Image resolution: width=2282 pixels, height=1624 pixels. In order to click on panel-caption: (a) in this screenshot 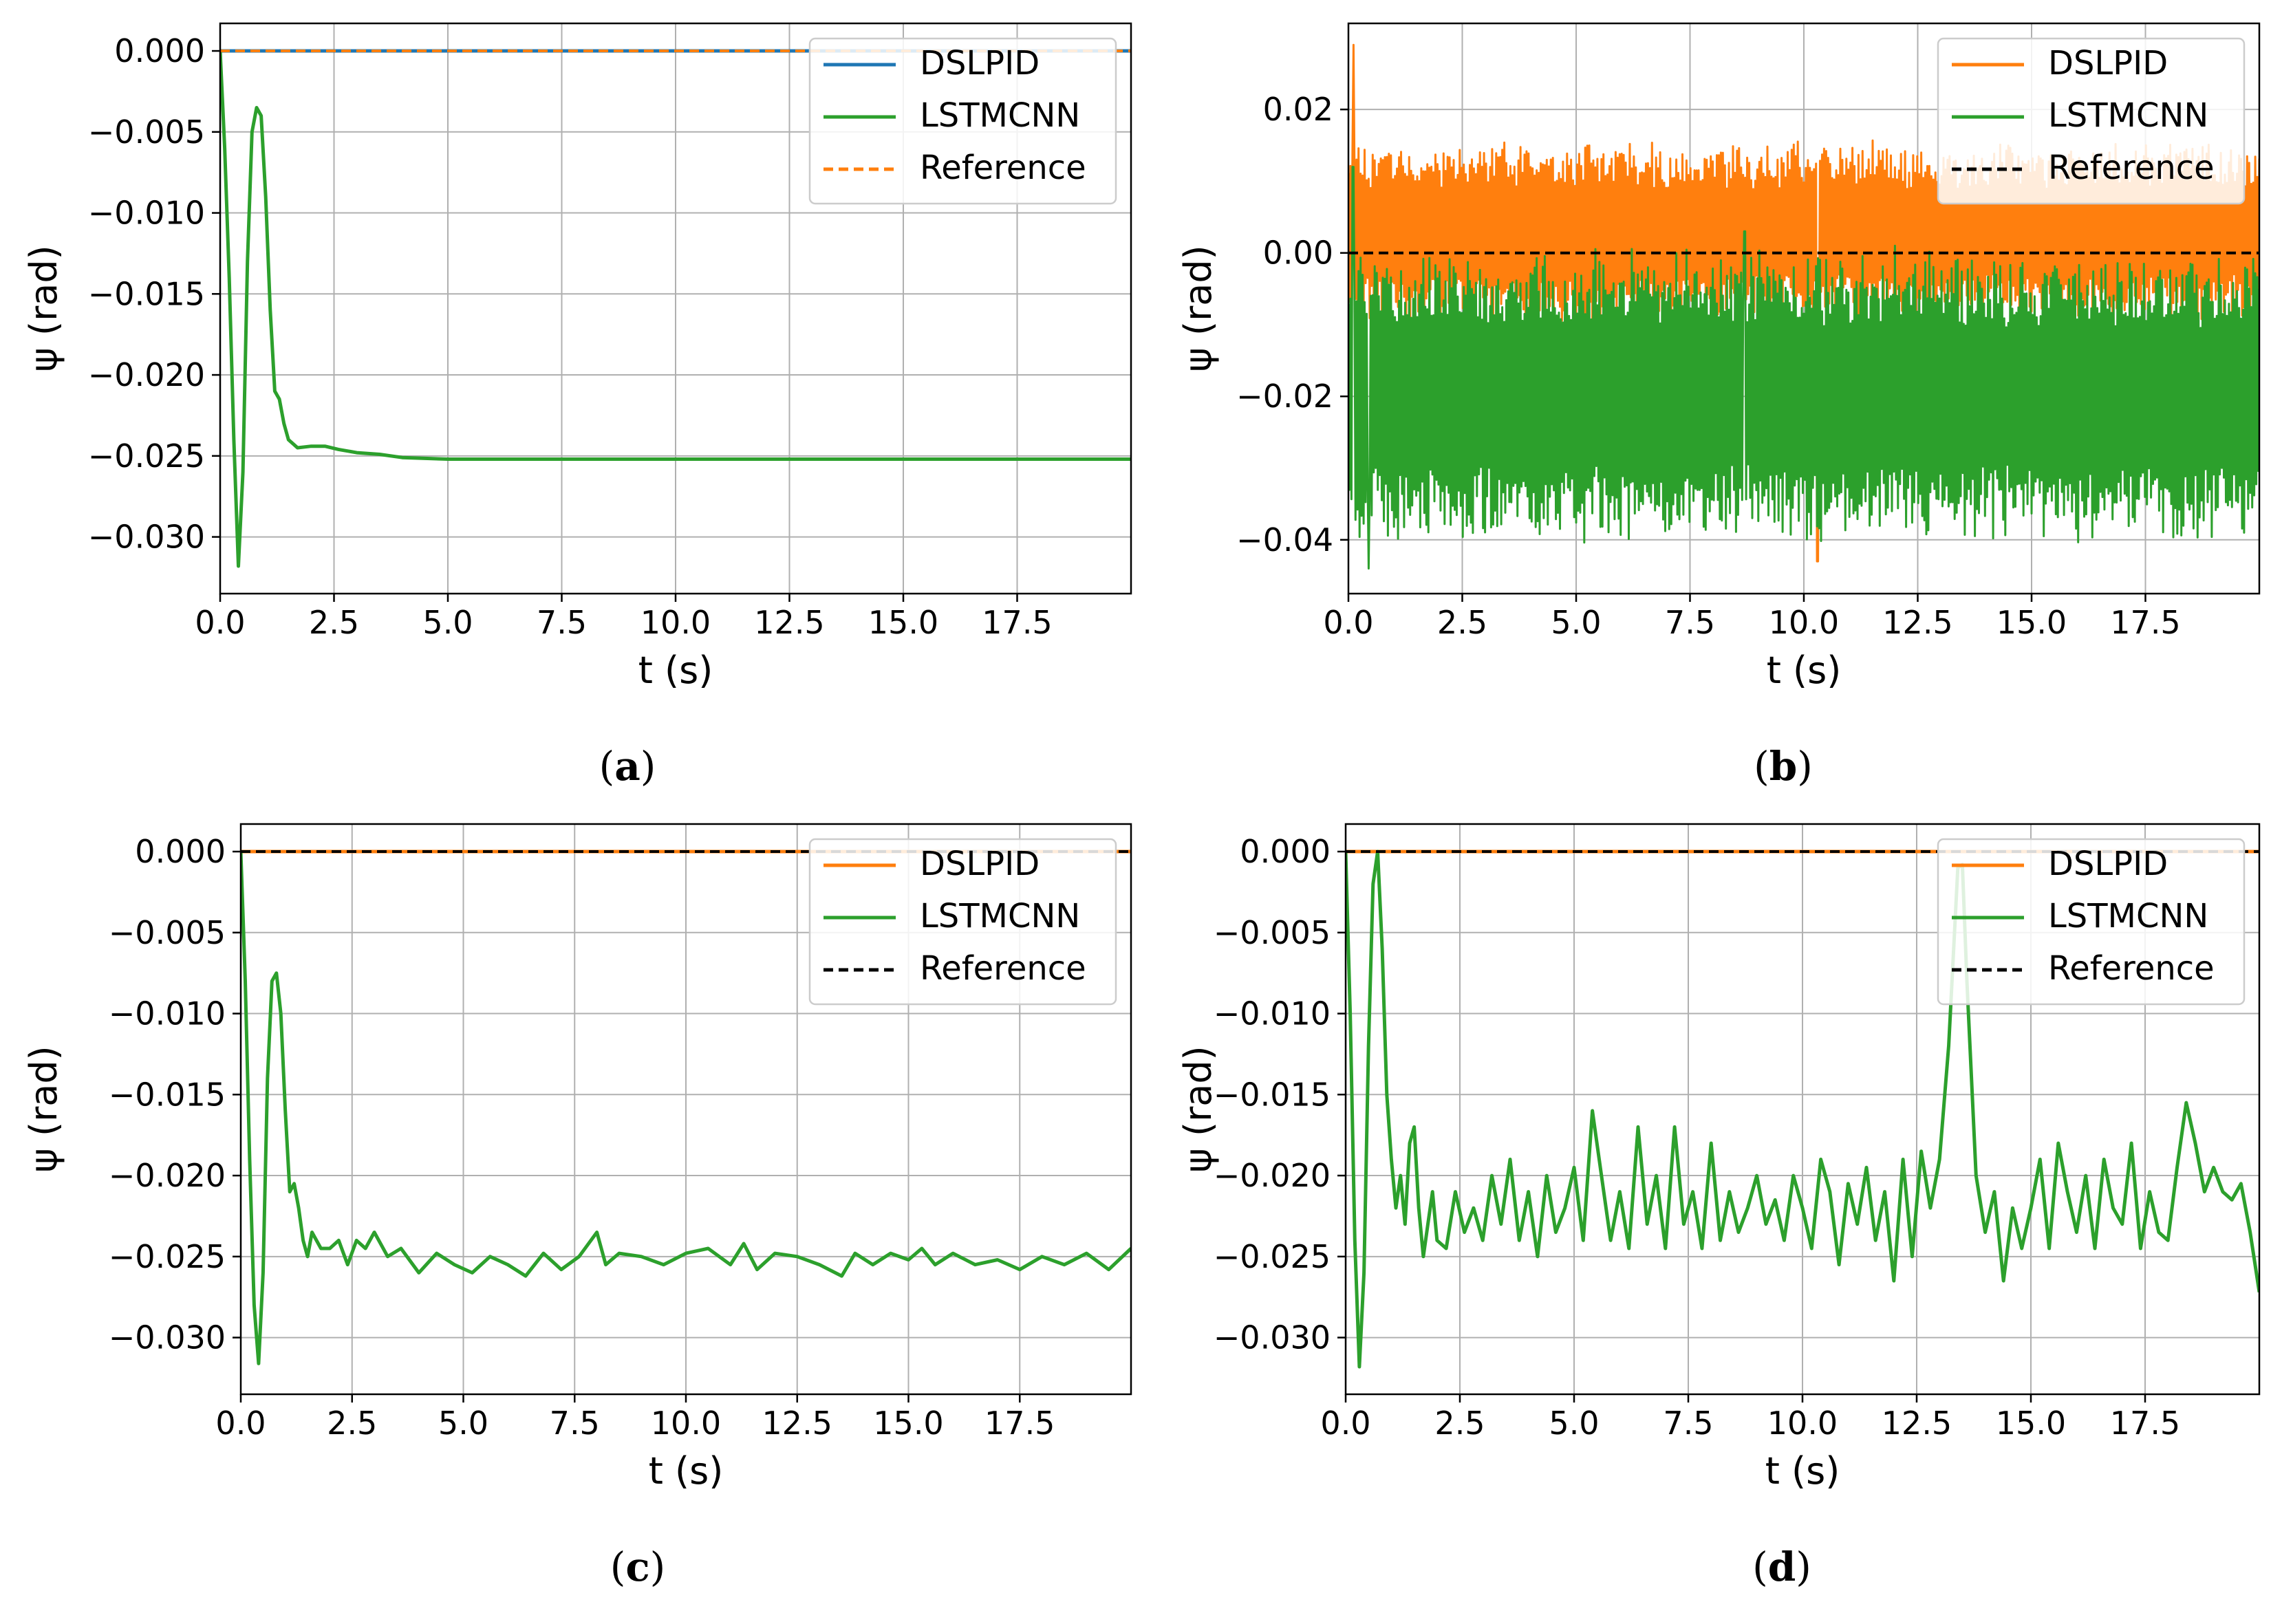, I will do `click(628, 766)`.